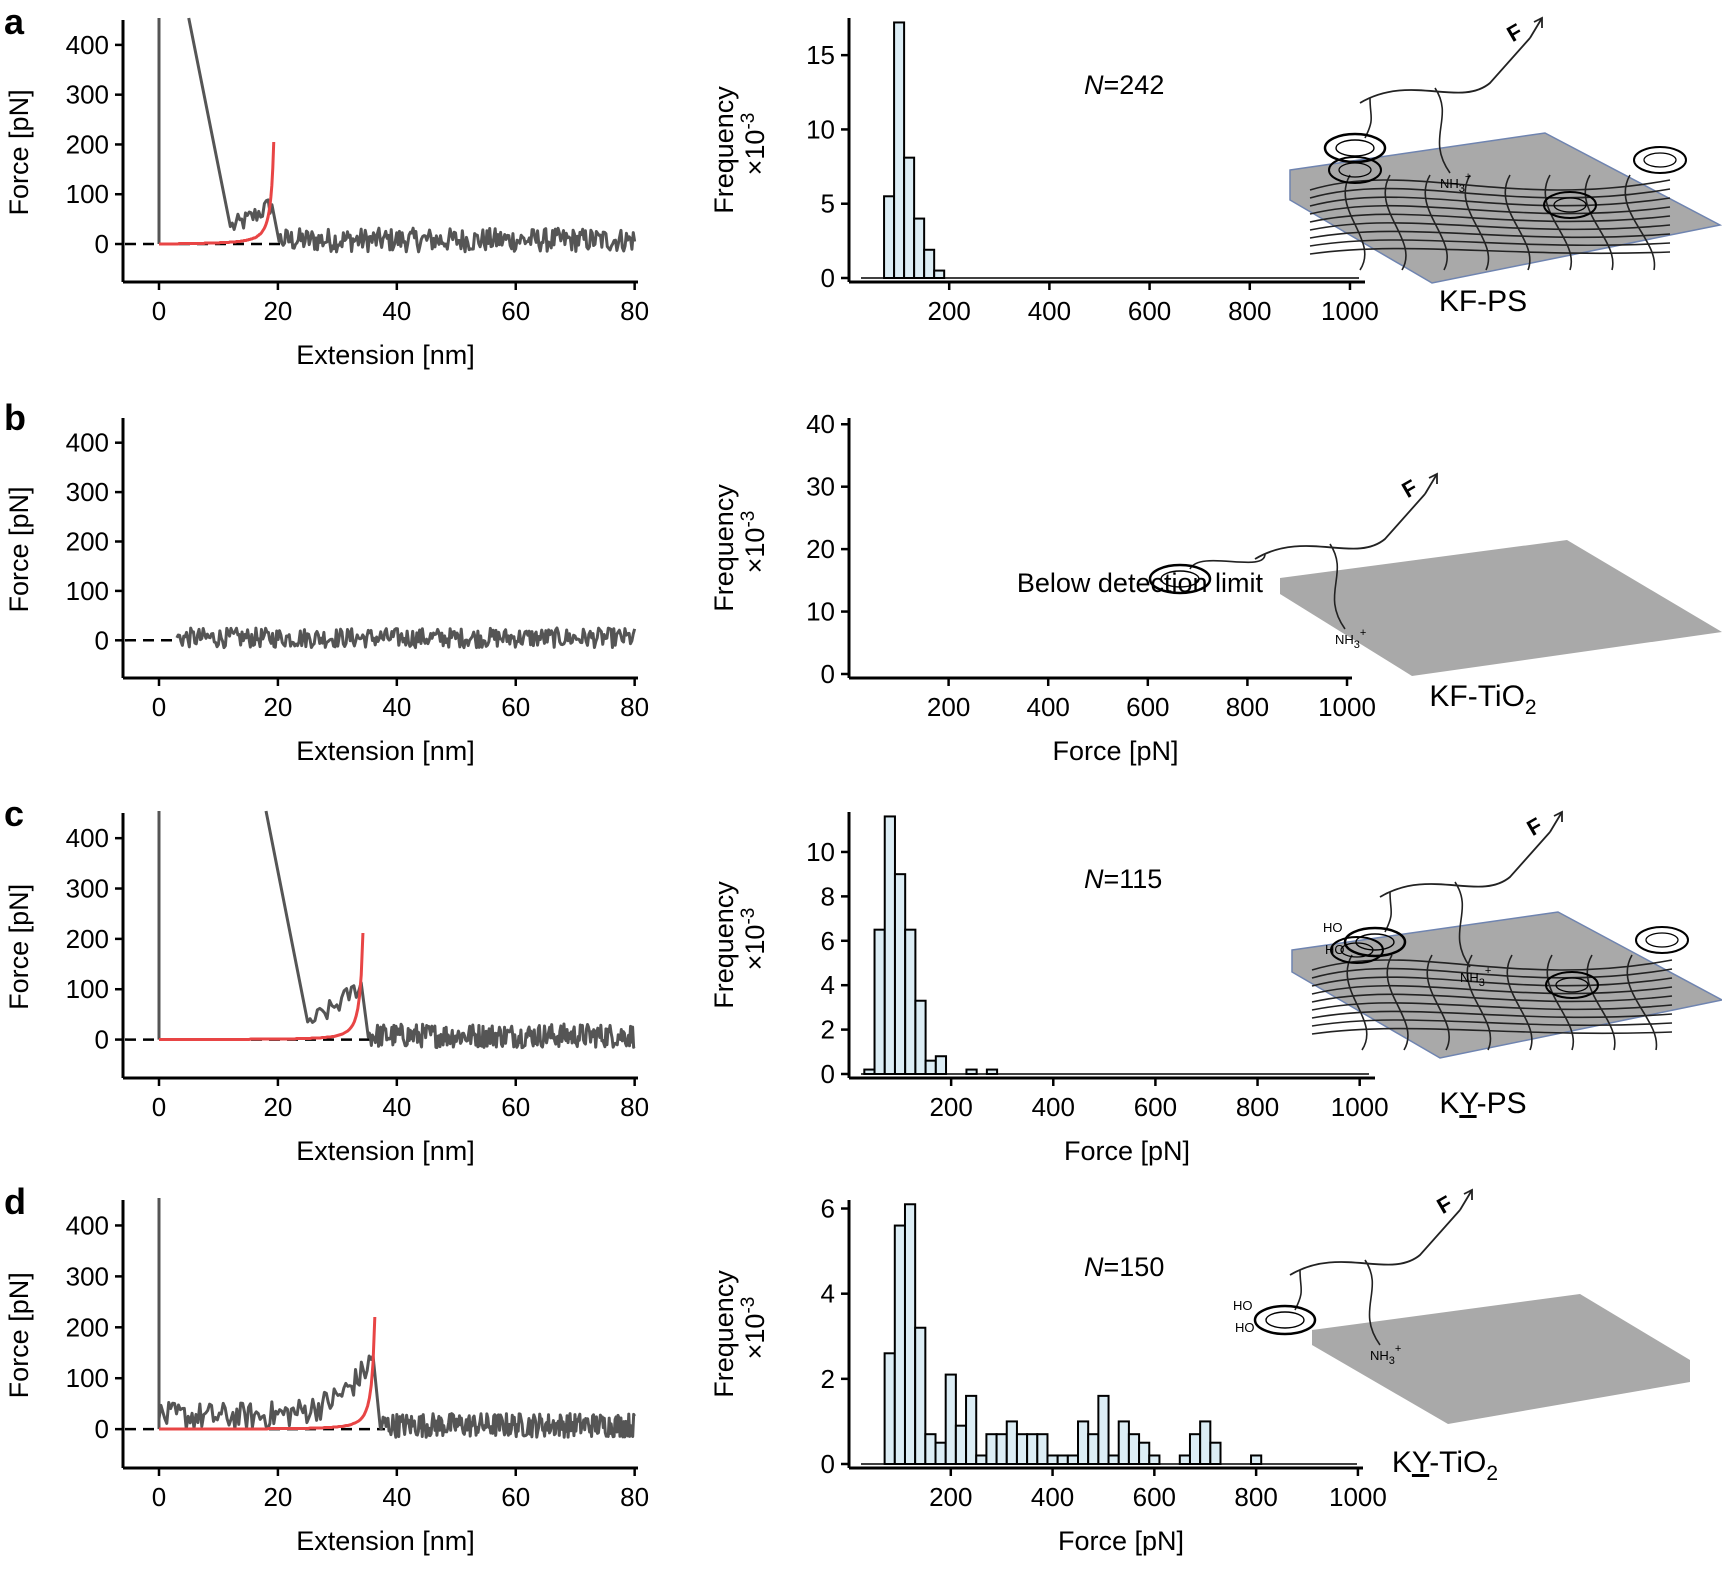 This screenshot has height=1569, width=1722. I want to click on sample-count-value: 150, so click(1141, 1267).